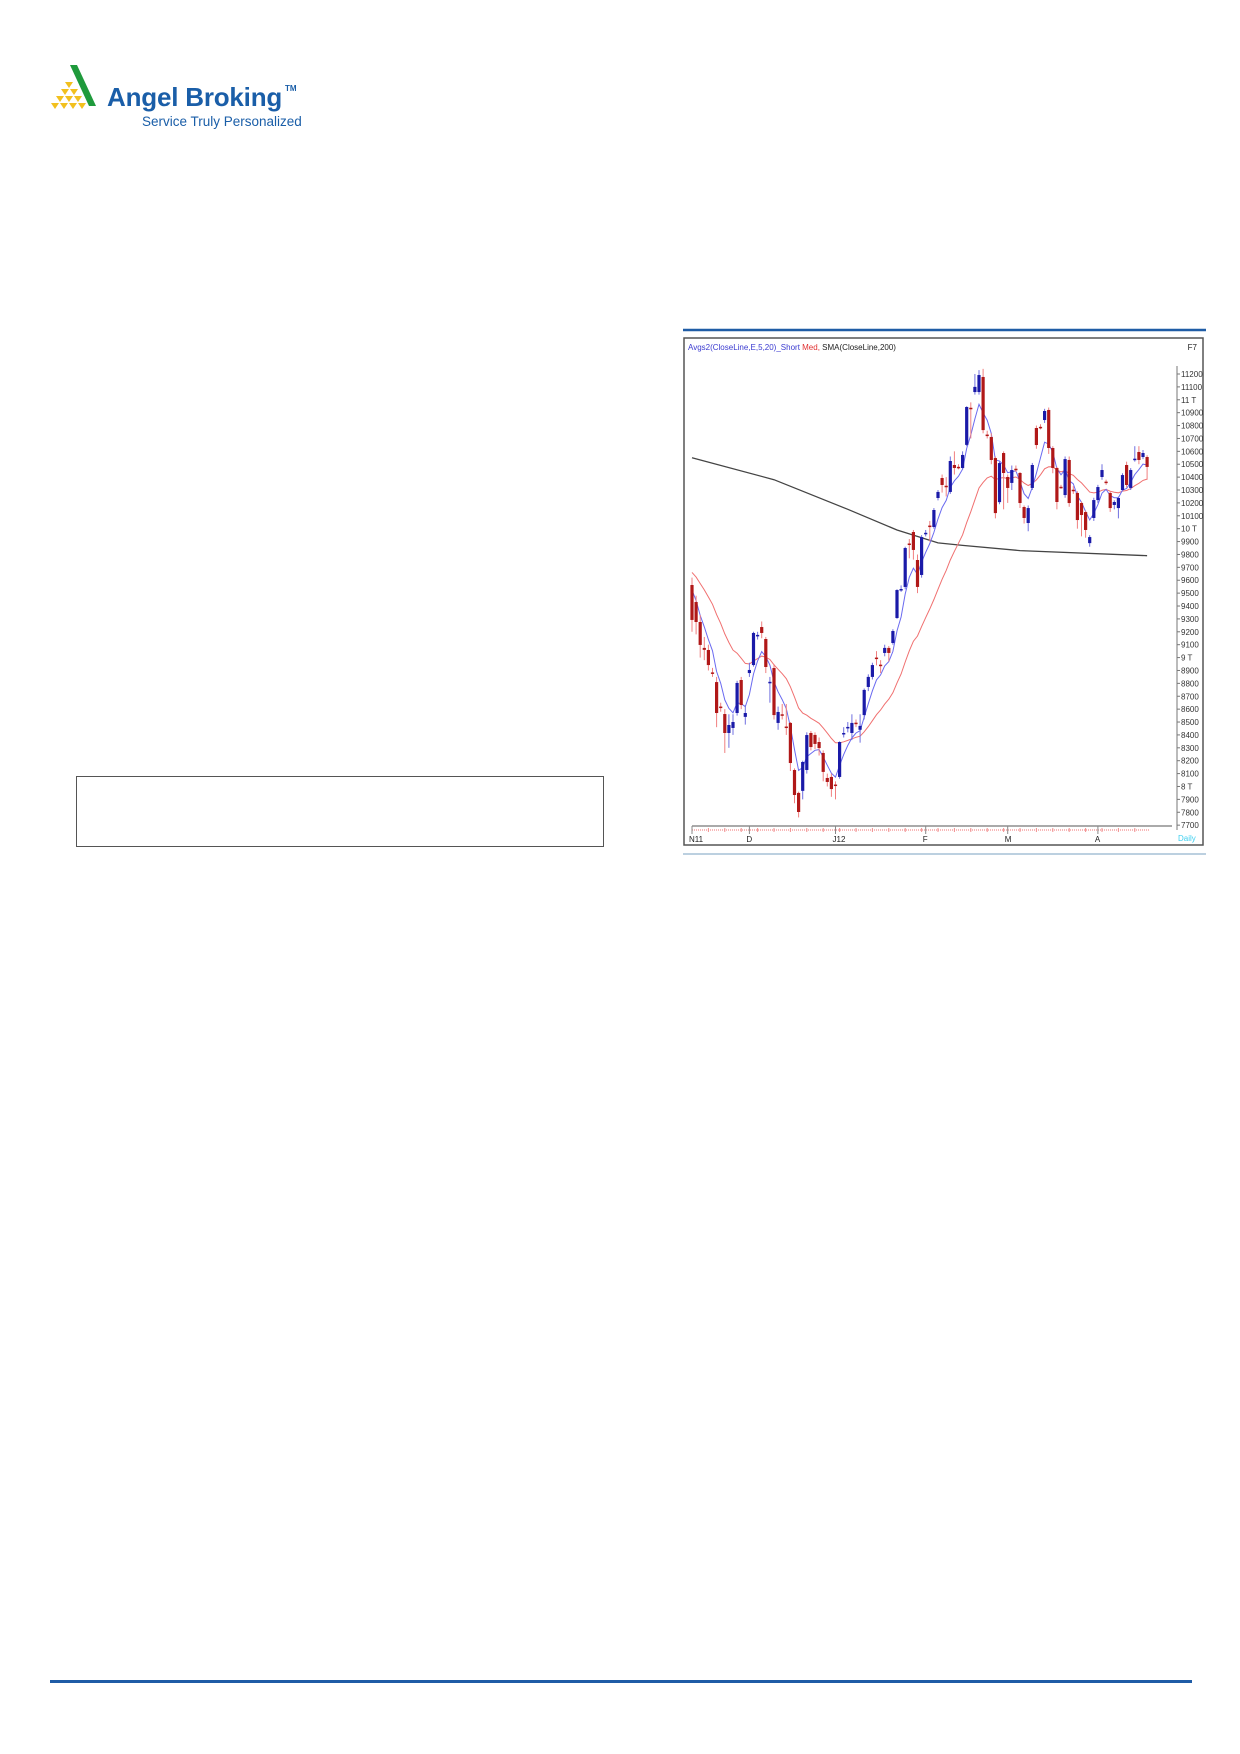 The width and height of the screenshot is (1240, 1754). I want to click on y-tick-label: 10100, so click(1192, 516).